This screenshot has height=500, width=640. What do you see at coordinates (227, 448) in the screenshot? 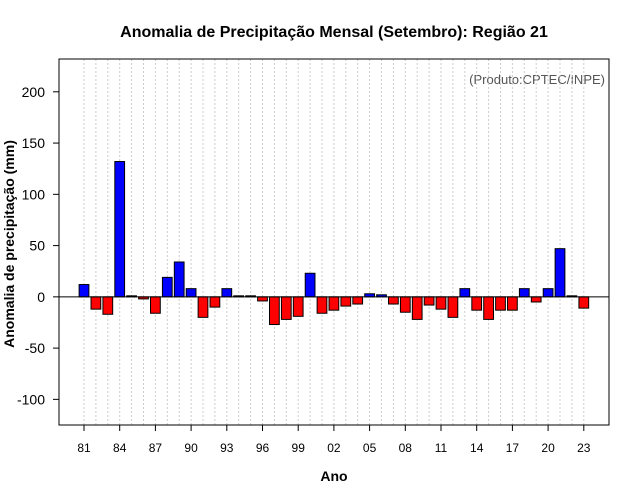
I see `x-tick-label: 93` at bounding box center [227, 448].